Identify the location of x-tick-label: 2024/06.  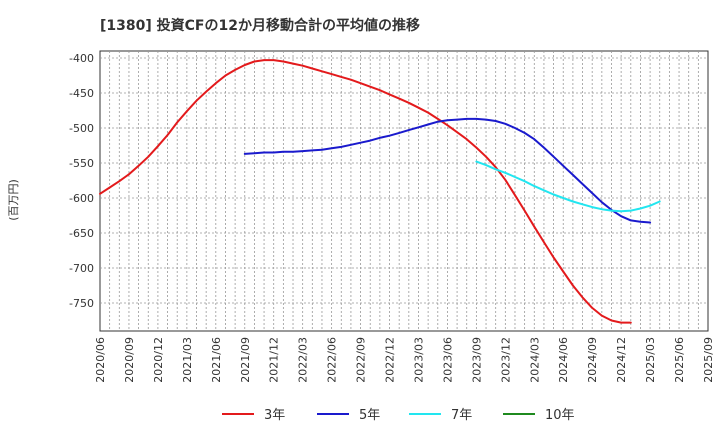
(563, 360).